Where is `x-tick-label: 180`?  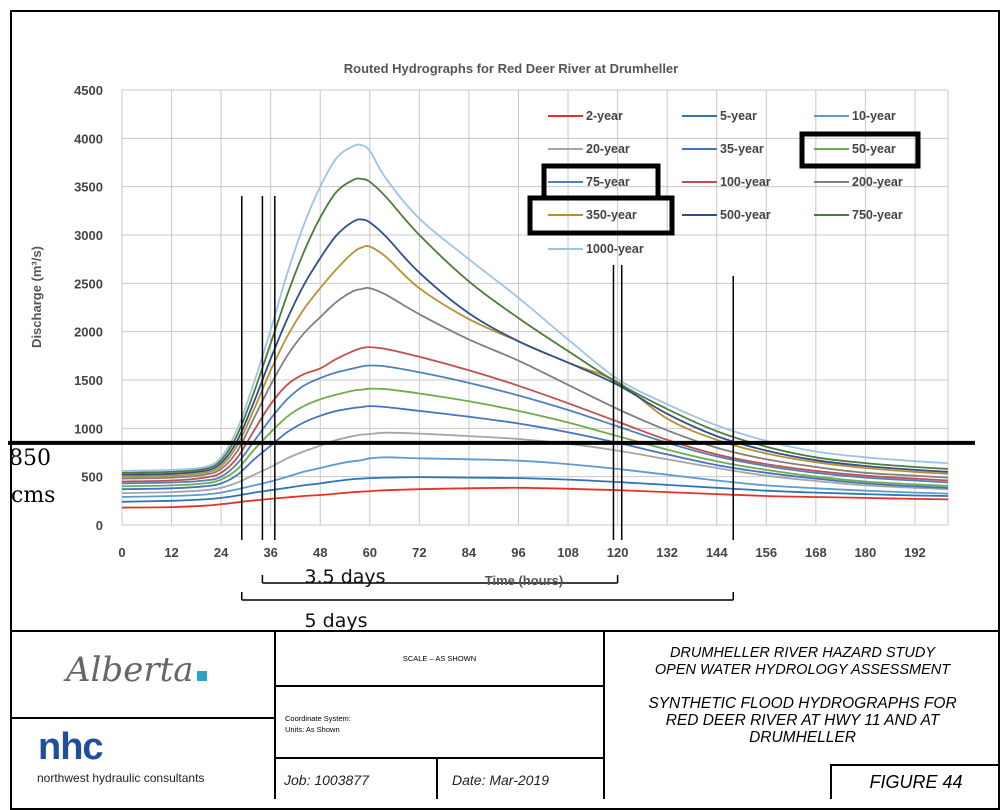
x-tick-label: 180 is located at coordinates (866, 552).